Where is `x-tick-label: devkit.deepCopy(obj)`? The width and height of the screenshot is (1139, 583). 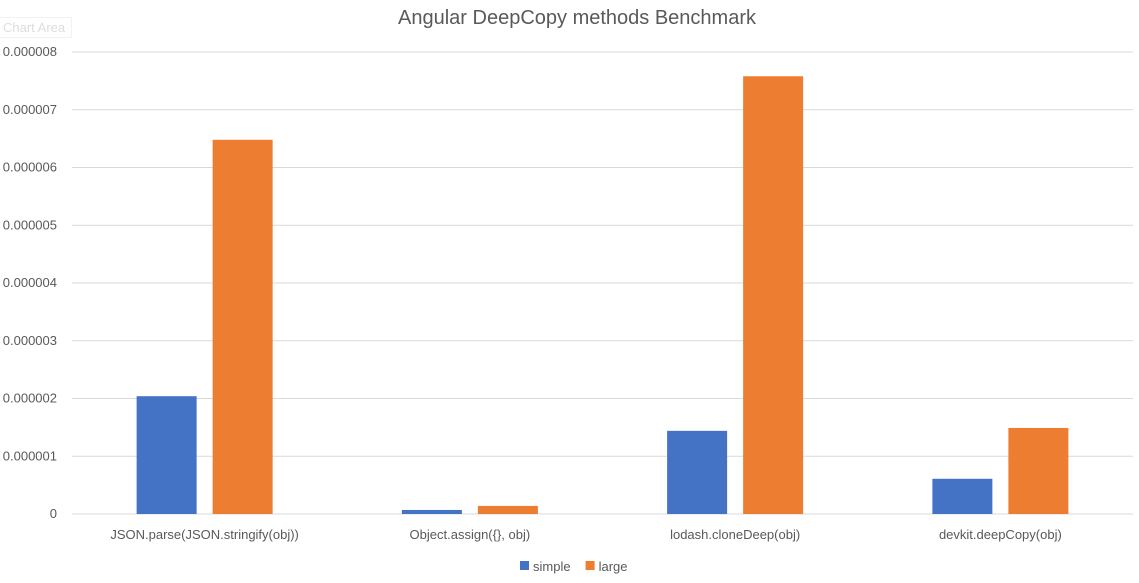
x-tick-label: devkit.deepCopy(obj) is located at coordinates (1000, 534).